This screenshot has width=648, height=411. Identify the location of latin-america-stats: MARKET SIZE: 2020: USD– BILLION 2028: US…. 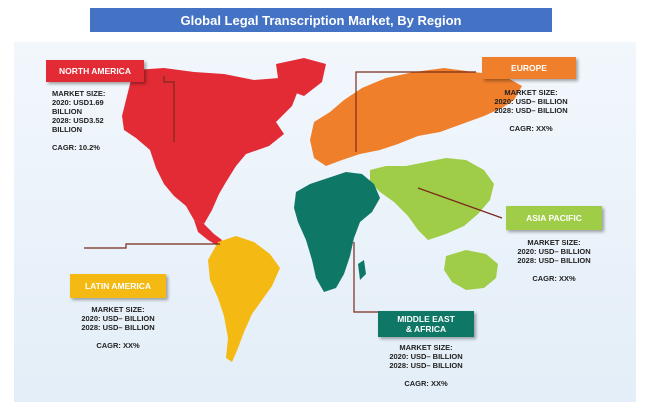
(118, 327).